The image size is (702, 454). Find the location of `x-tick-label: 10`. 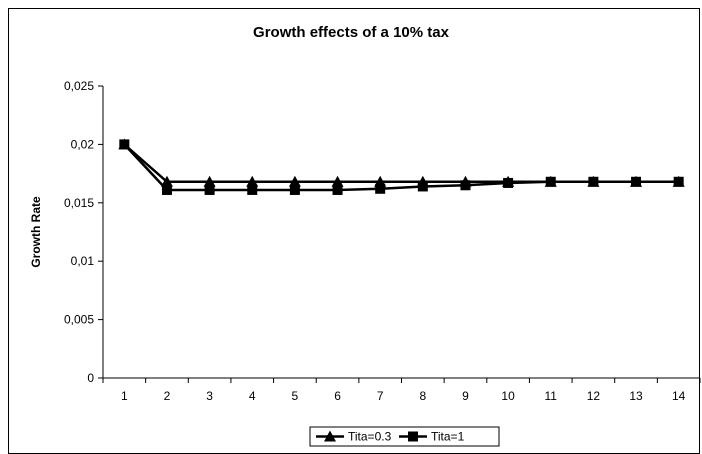

x-tick-label: 10 is located at coordinates (508, 396).